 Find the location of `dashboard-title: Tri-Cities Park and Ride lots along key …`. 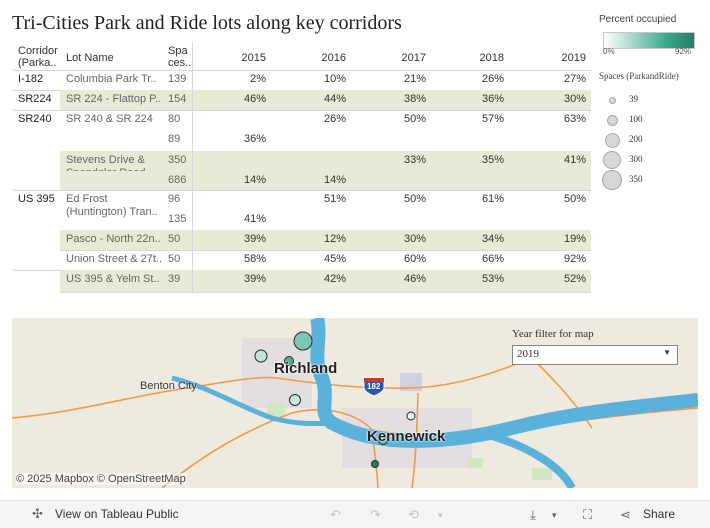

dashboard-title: Tri-Cities Park and Ride lots along key … is located at coordinates (207, 23).